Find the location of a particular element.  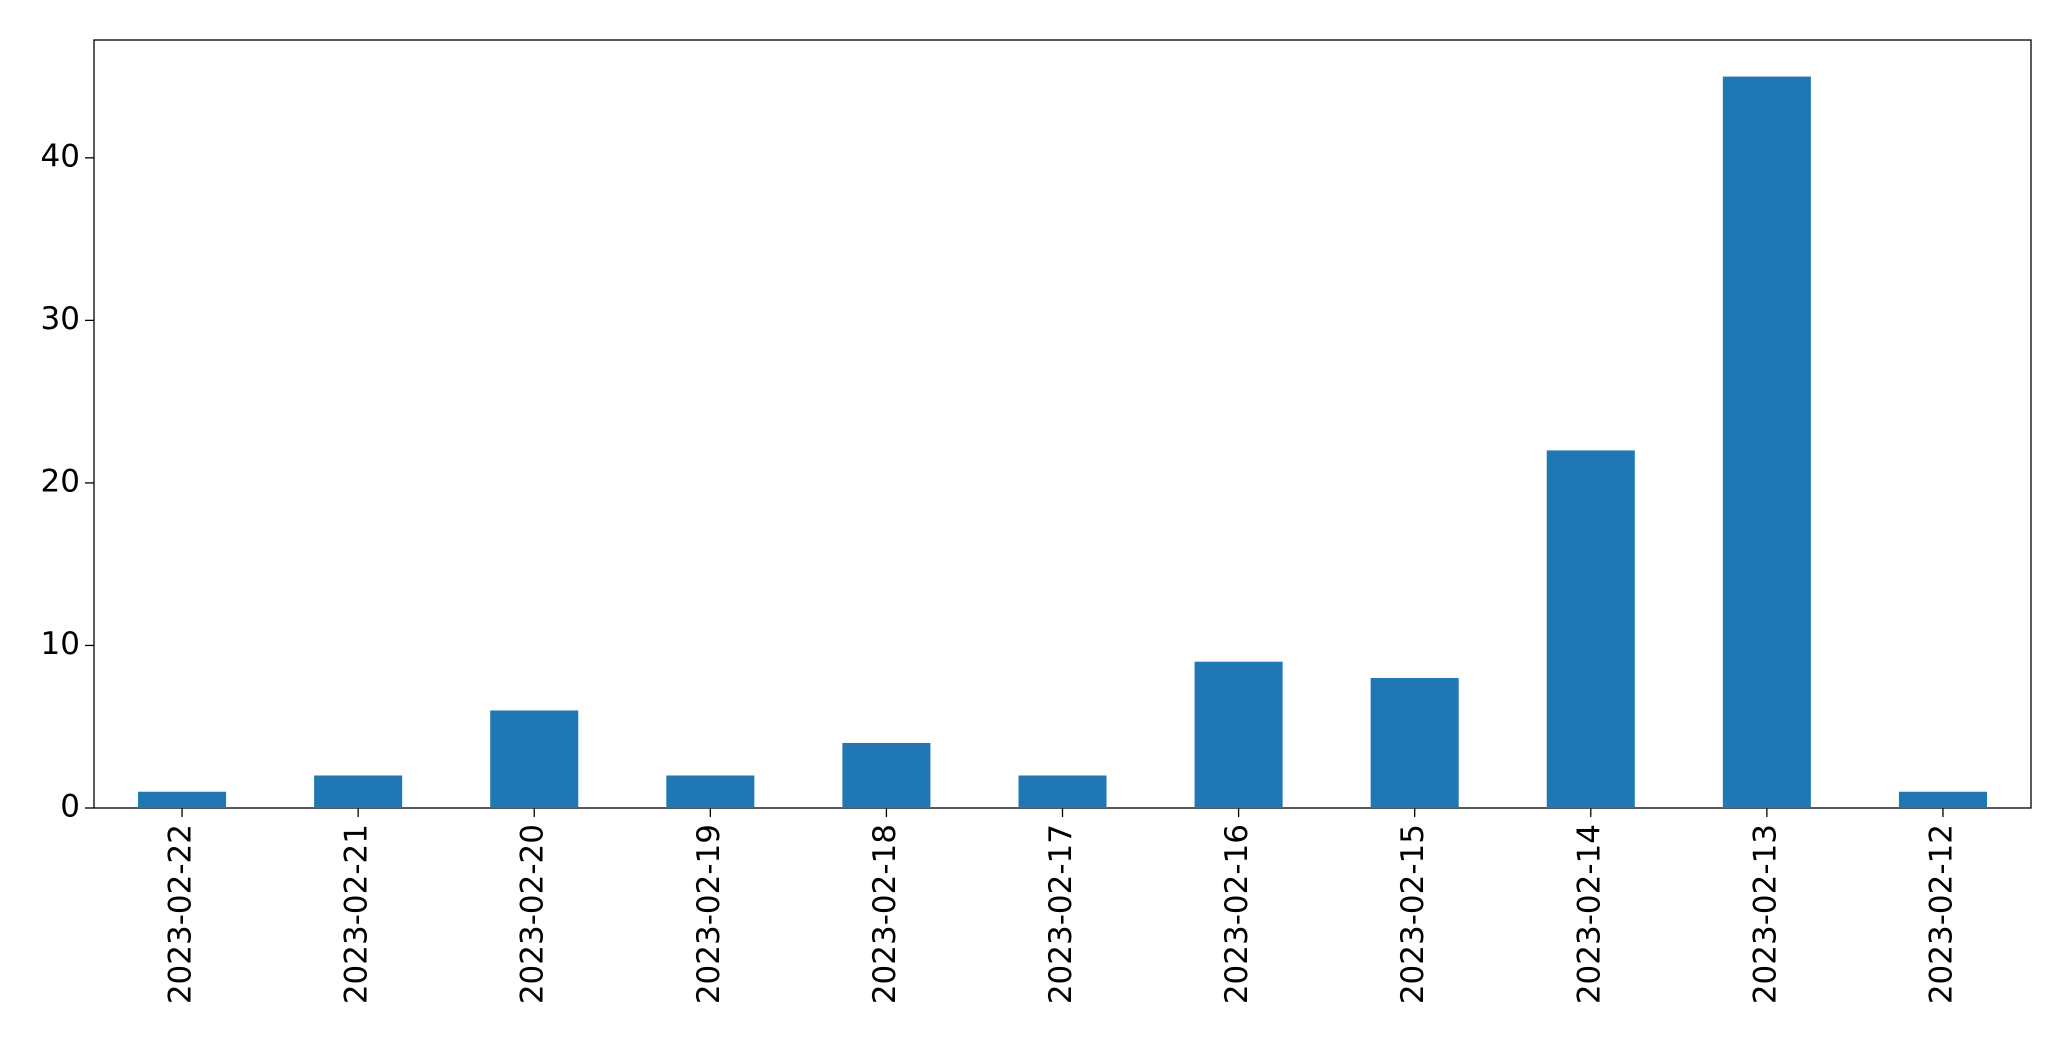

x-tick-label: 2023-02-15 is located at coordinates (1413, 914).